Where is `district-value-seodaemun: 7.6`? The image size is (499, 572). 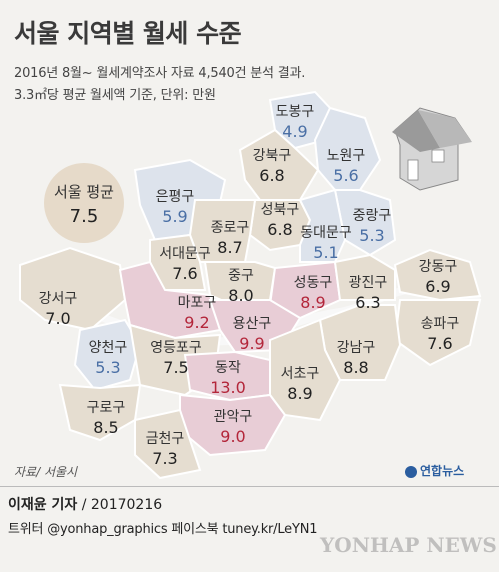 district-value-seodaemun: 7.6 is located at coordinates (184, 273).